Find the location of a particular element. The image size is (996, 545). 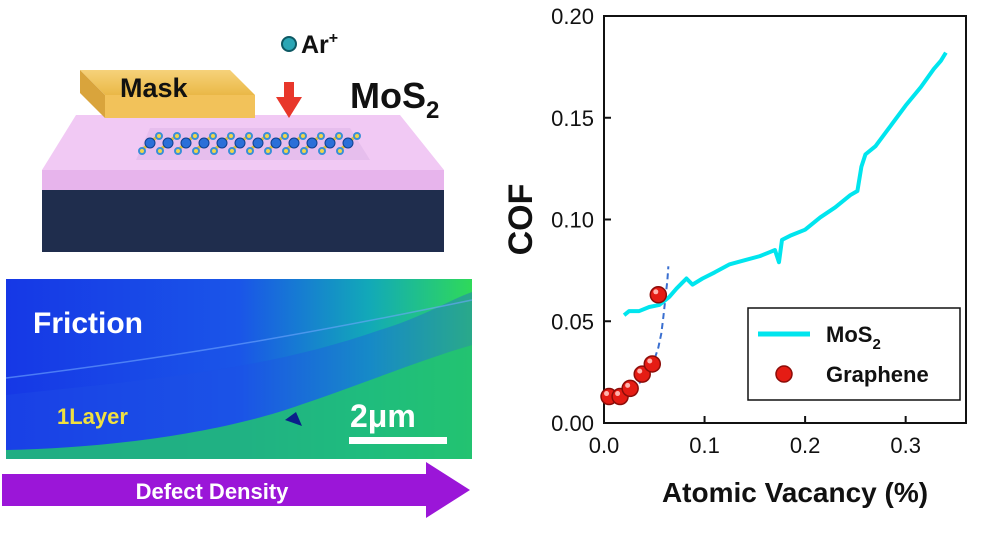

mask-label: Mask is located at coordinates (154, 88).